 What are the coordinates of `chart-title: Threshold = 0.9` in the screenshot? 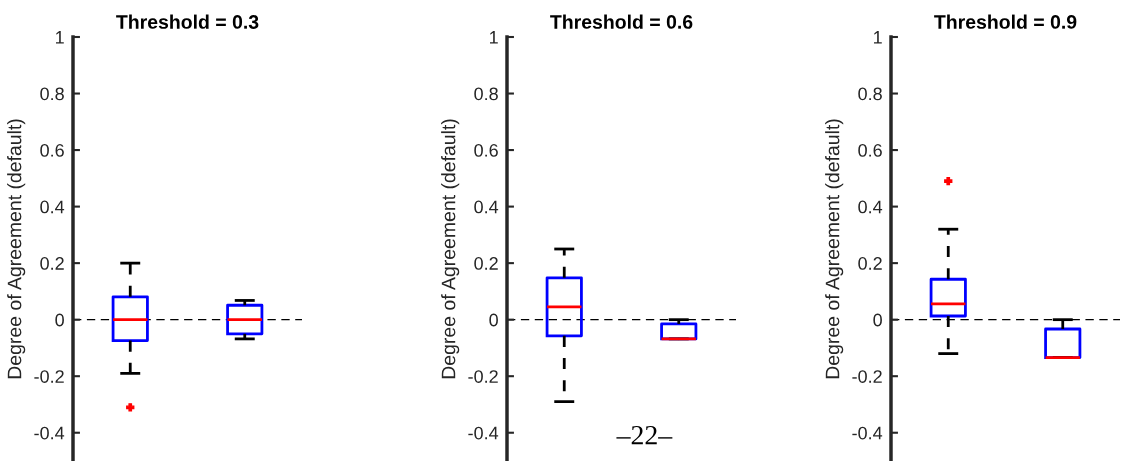 It's located at (1005, 21).